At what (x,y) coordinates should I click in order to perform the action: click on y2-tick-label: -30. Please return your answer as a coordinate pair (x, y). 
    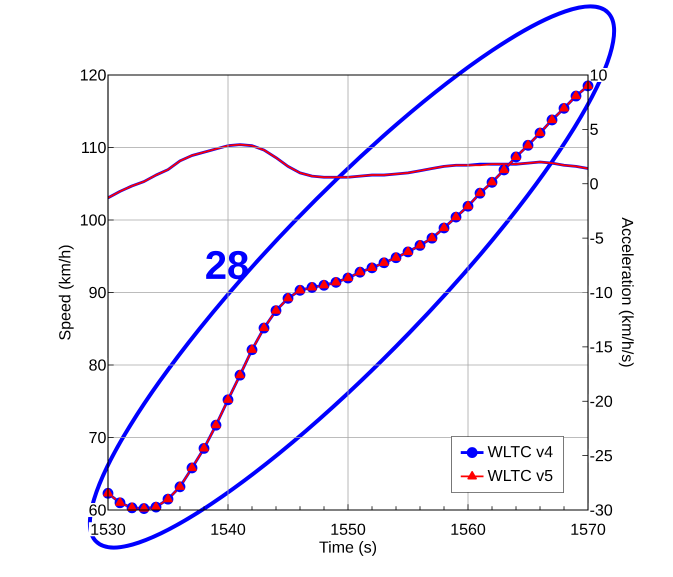
    Looking at the image, I should click on (601, 510).